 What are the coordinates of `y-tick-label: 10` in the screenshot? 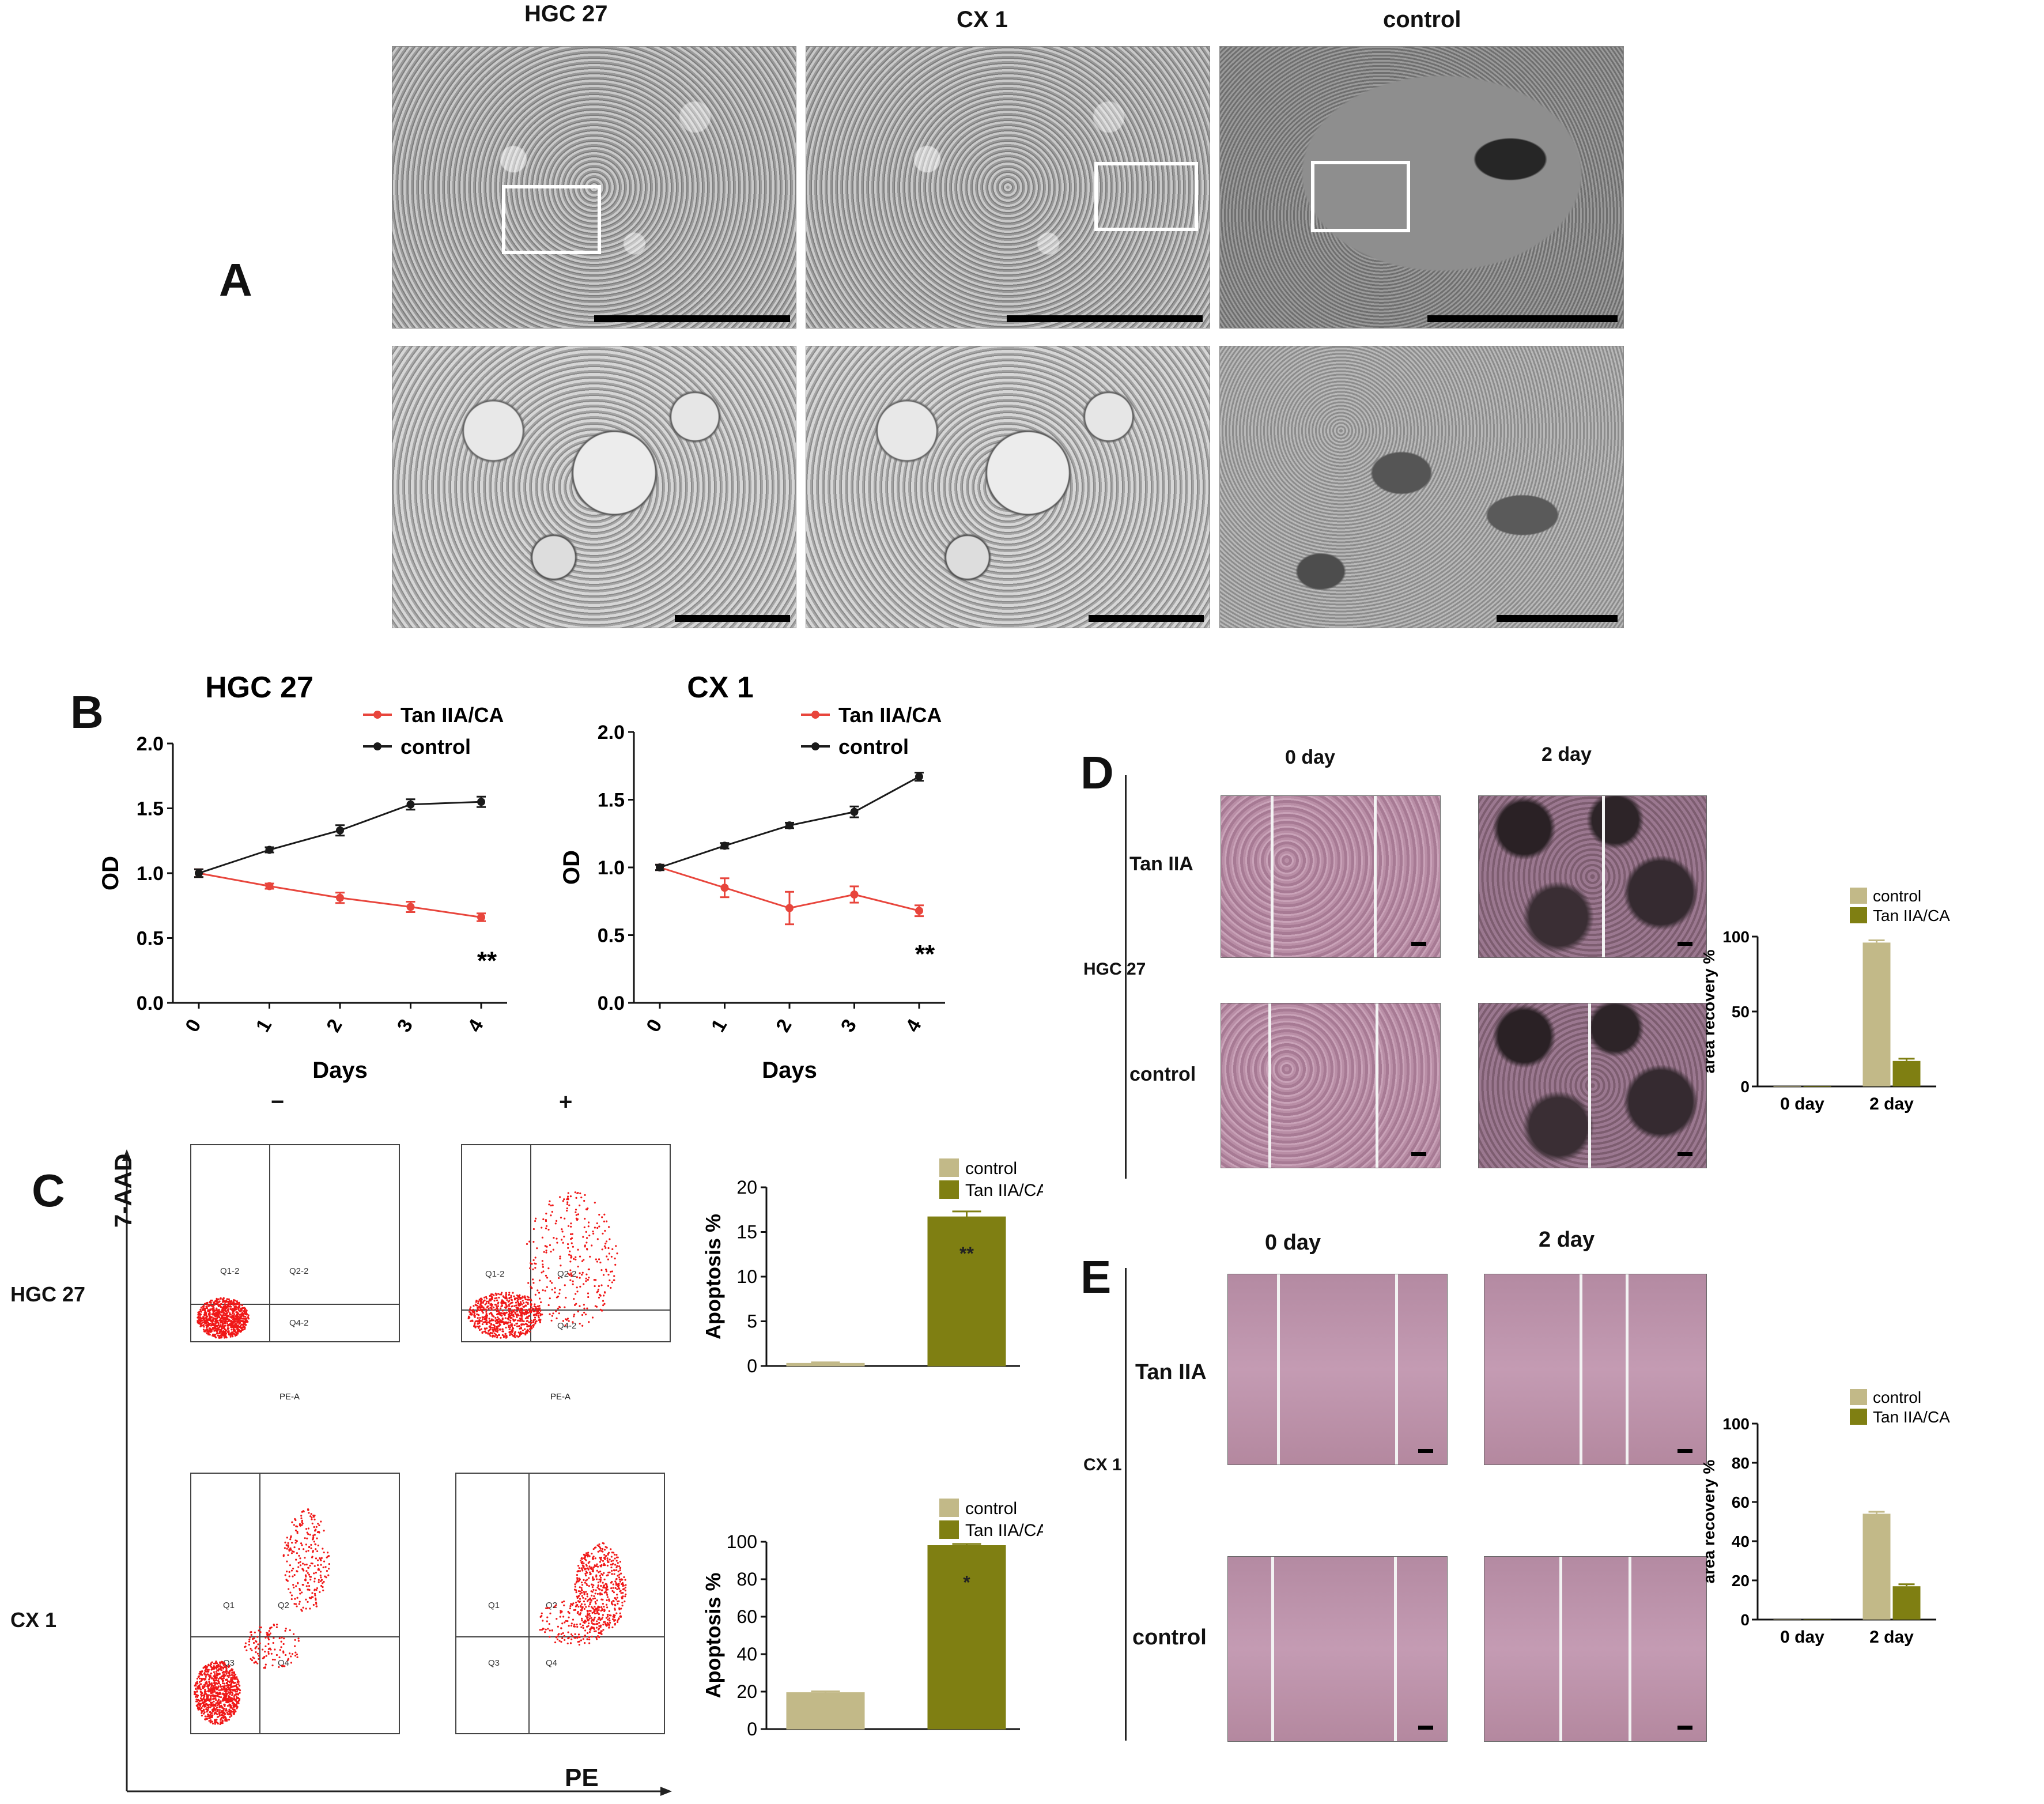 It's located at (746, 1276).